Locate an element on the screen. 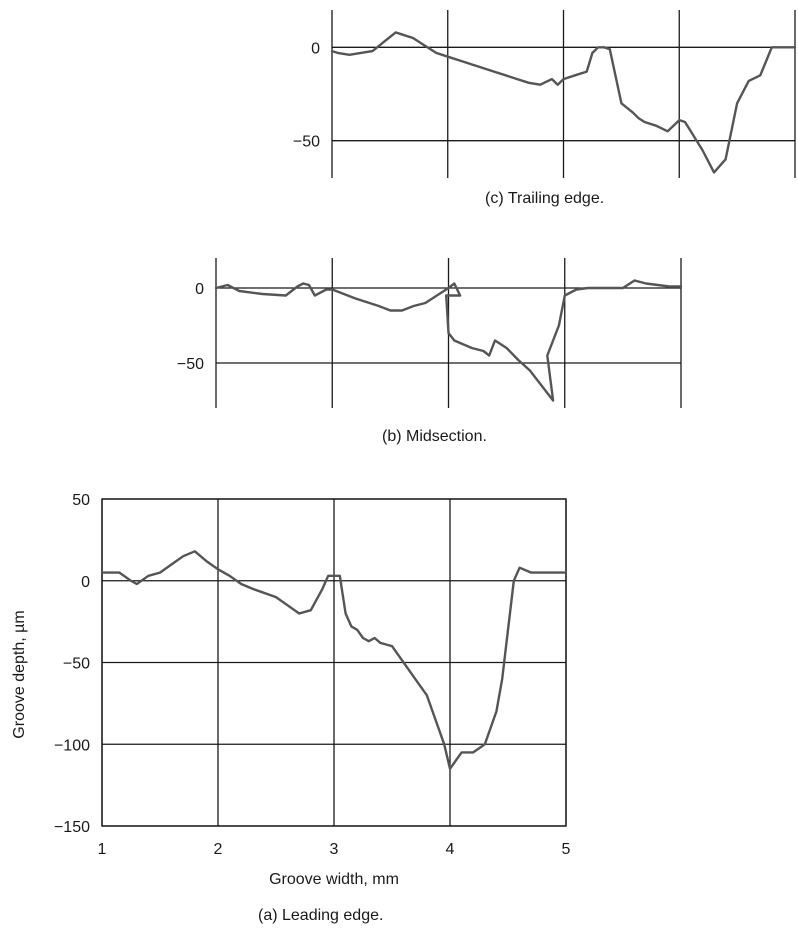  caption-trailing-edge: (c) Trailing edge. is located at coordinates (545, 198).